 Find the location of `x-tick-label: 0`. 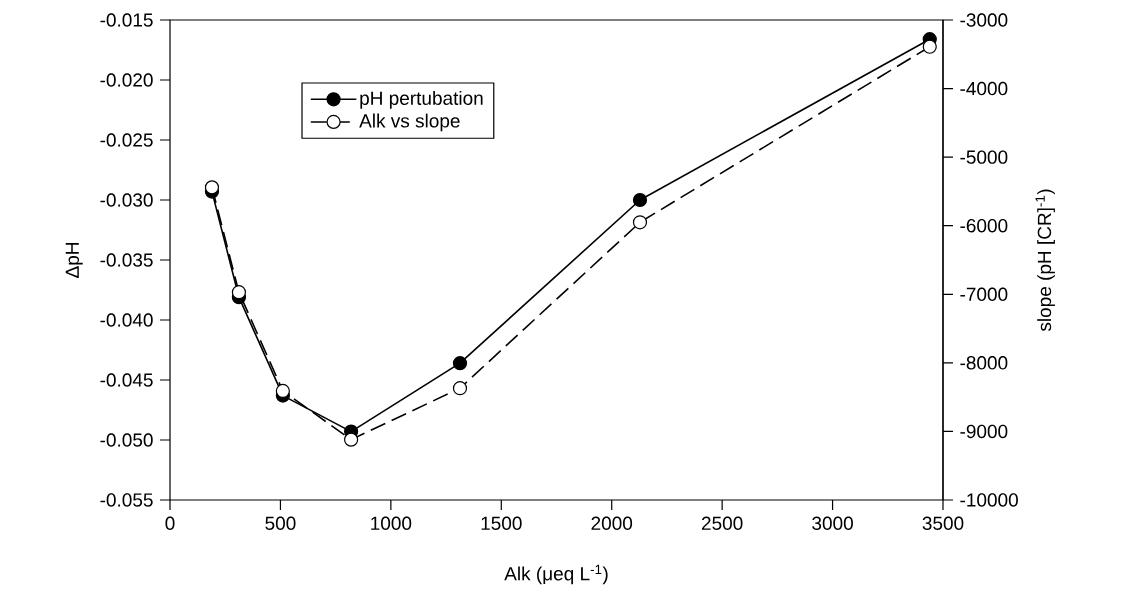

x-tick-label: 0 is located at coordinates (170, 523).